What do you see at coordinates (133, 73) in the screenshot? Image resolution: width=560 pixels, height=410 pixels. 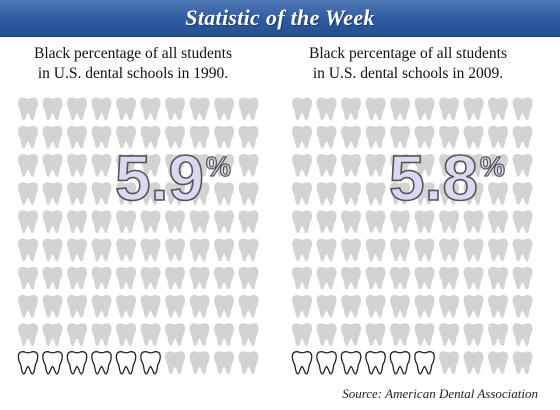 I see `caption-1990-line2: in U.S. dental schools in 1990.` at bounding box center [133, 73].